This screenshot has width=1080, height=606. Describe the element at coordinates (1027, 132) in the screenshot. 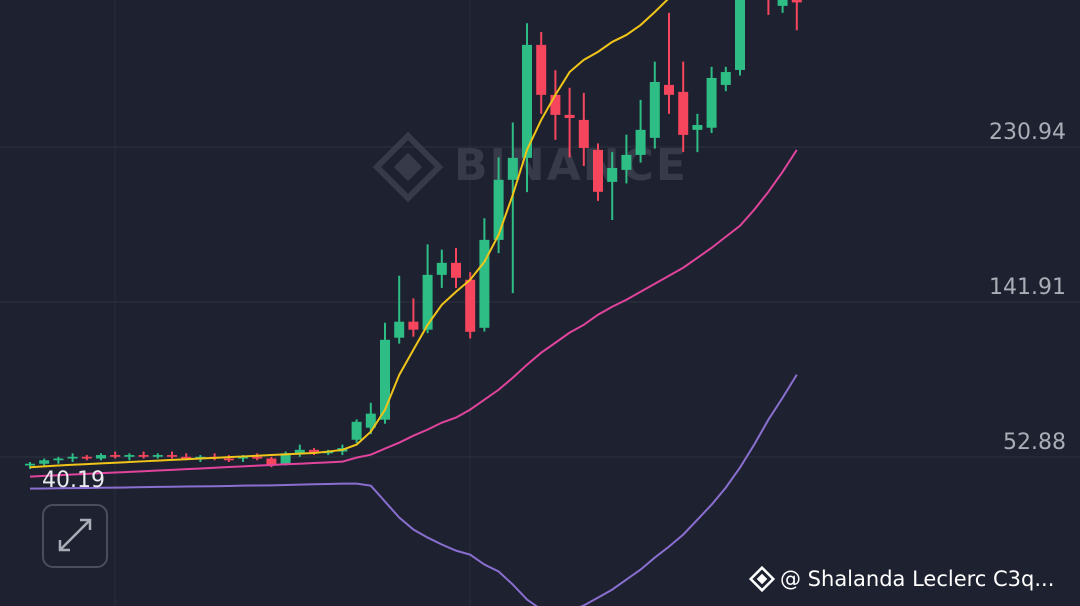

I see `y-tick-label: 230.94` at that location.